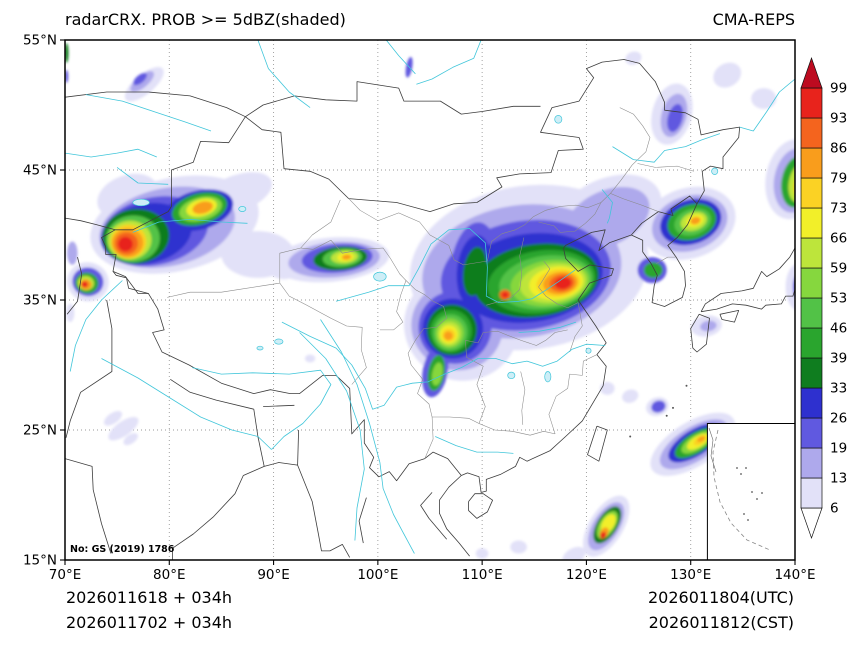 This screenshot has height=647, width=860. I want to click on x-tick-label: 110°E, so click(482, 575).